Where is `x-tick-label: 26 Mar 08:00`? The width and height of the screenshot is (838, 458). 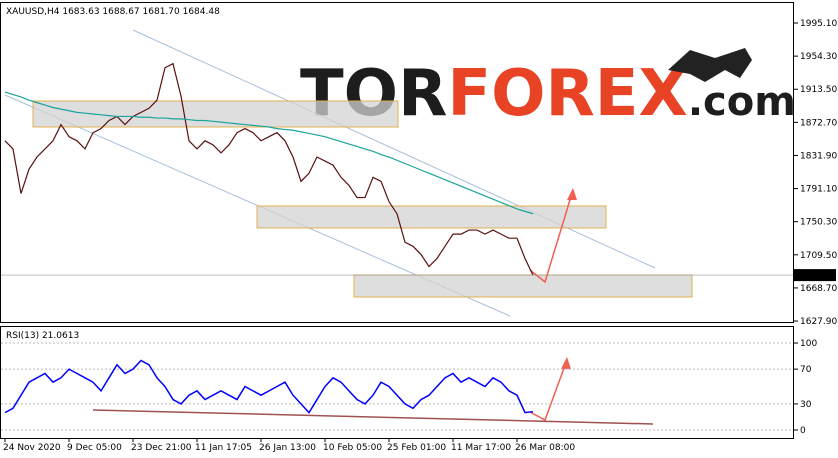 x-tick-label: 26 Mar 08:00 is located at coordinates (545, 448).